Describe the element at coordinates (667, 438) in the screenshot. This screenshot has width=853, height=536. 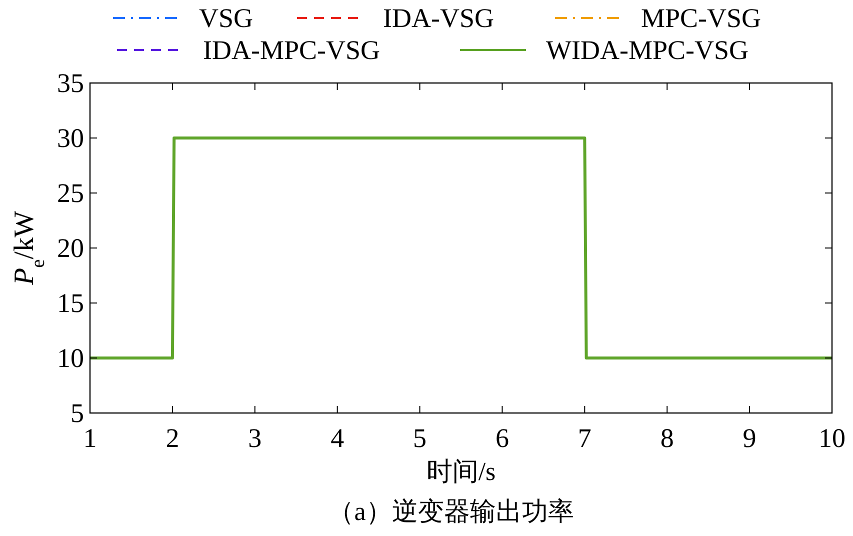
I see `x-tick-label: 8` at that location.